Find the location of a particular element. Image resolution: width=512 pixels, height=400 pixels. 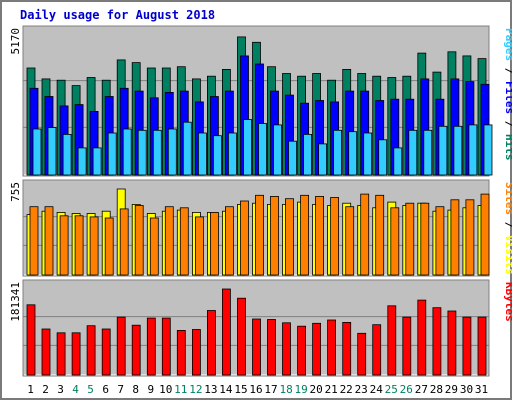

day-label: 25 is located at coordinates (391, 389).